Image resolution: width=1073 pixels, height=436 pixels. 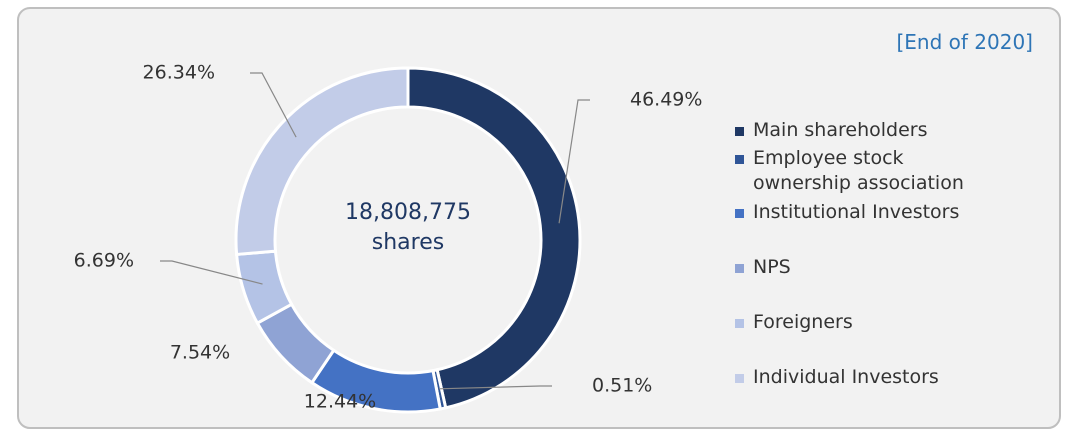 I want to click on legend-label: Employee stock ownership association, so click(x=858, y=170).